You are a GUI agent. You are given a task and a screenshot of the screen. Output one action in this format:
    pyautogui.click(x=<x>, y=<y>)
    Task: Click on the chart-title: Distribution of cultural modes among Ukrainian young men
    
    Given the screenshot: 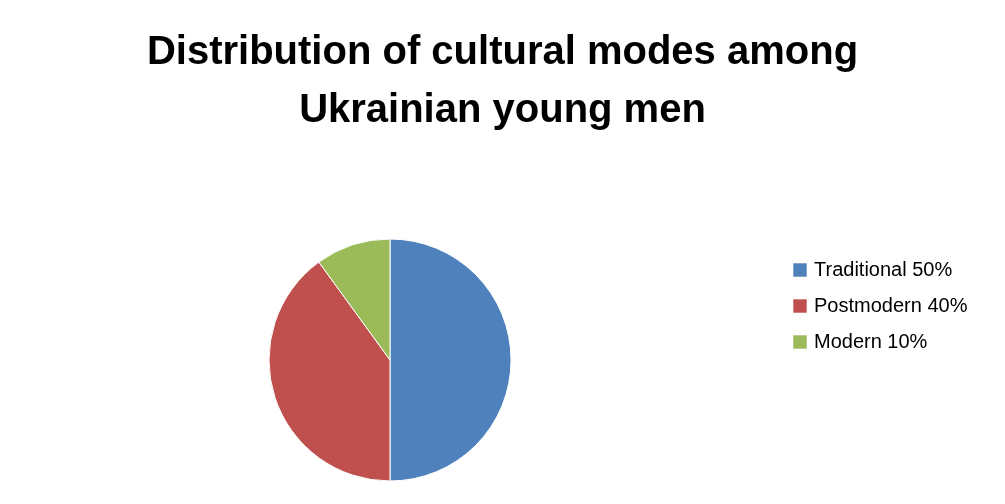 What is the action you would take?
    pyautogui.click(x=502, y=79)
    